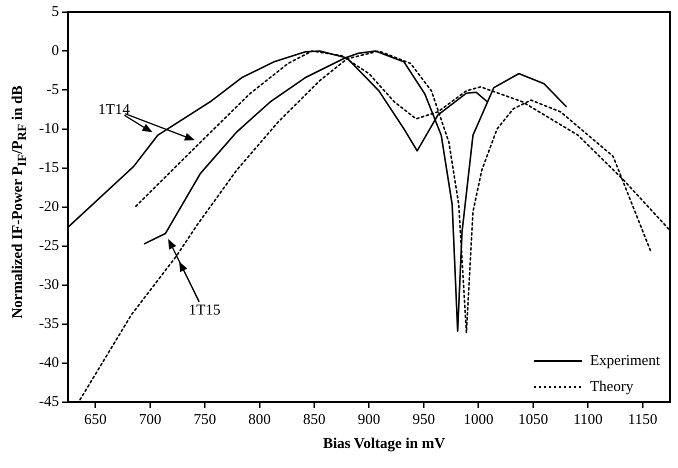 The height and width of the screenshot is (468, 678). I want to click on y-tick-label: -25, so click(48, 246).